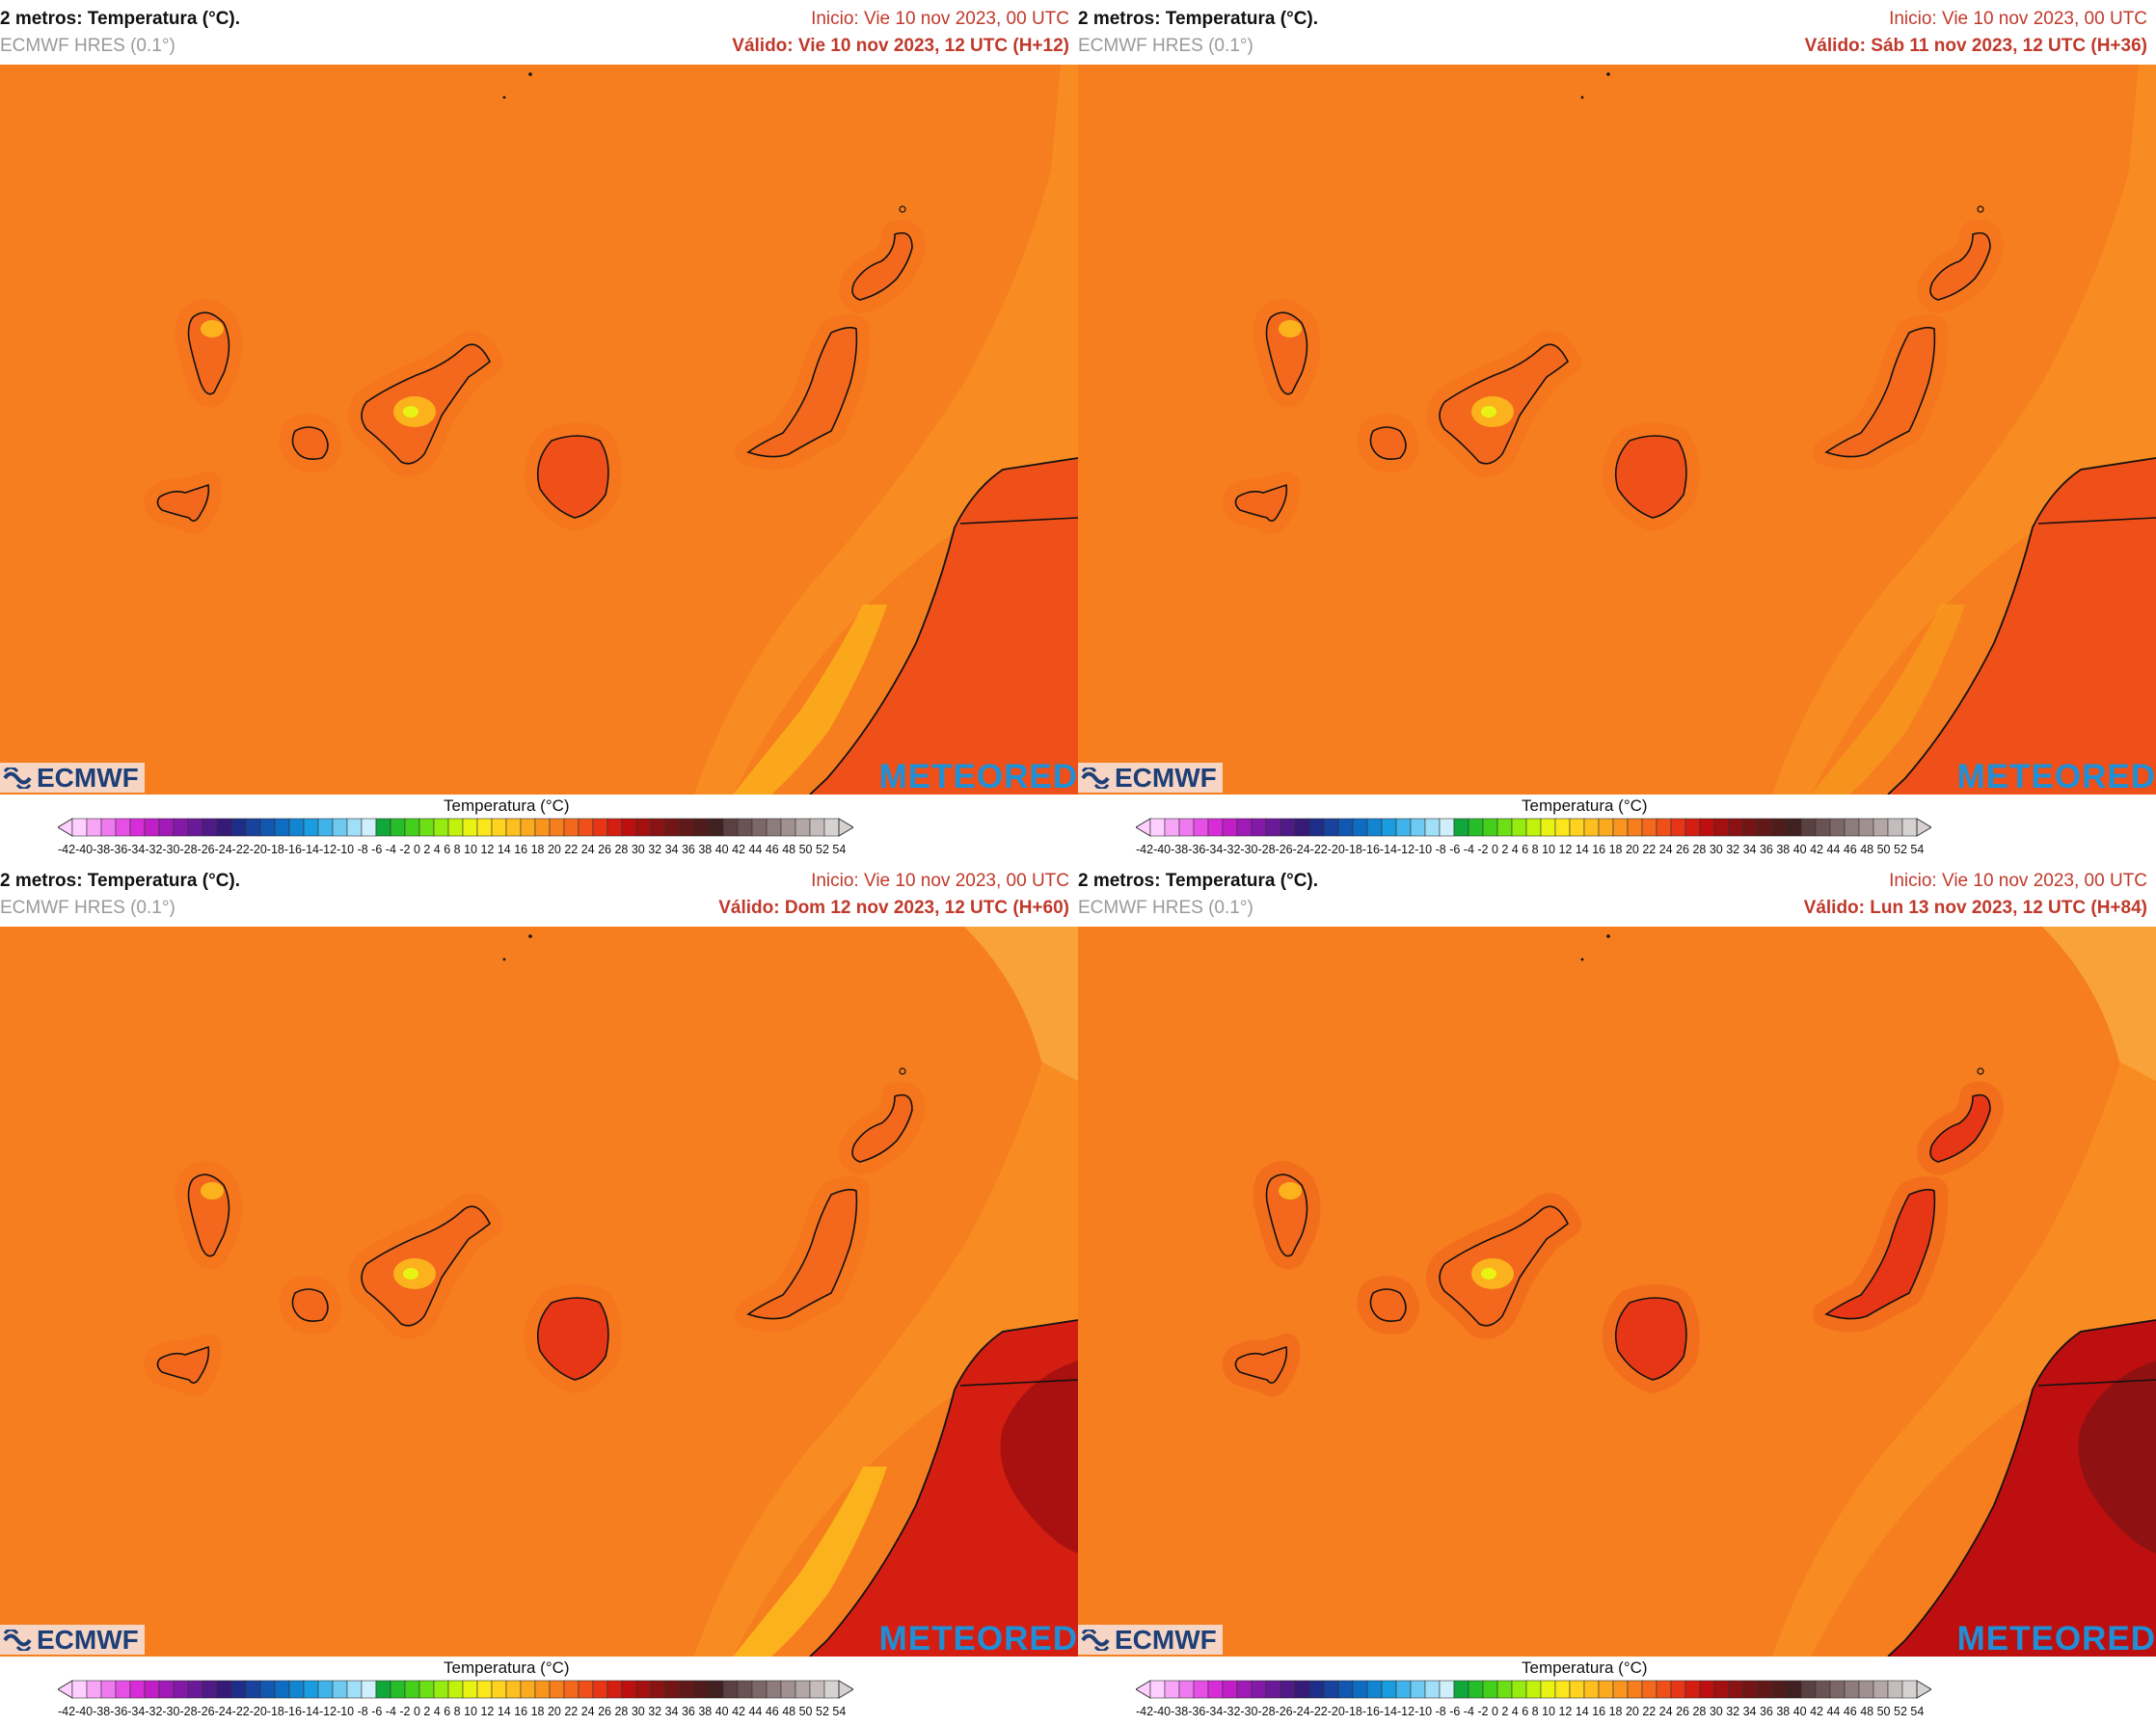 This screenshot has width=2156, height=1725. I want to click on valid-time: Válido: Vie 10 nov 2023, 12 UTC (H+12), so click(900, 46).